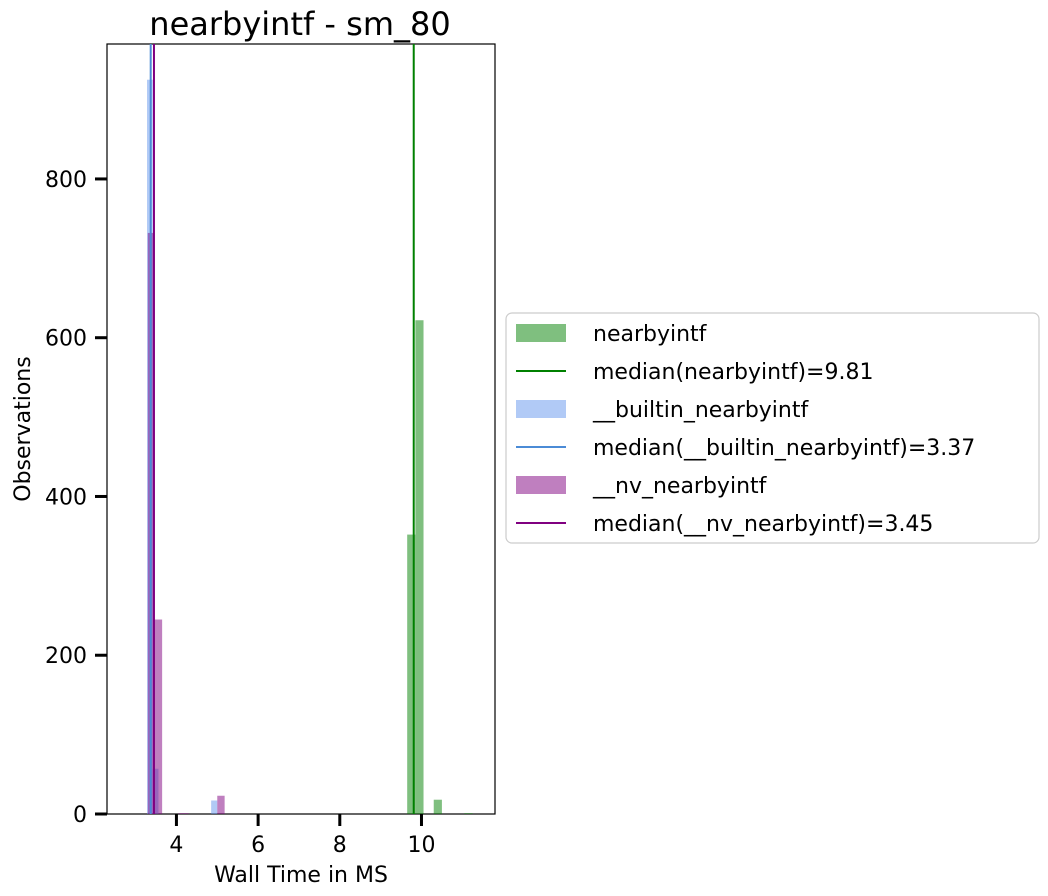 The height and width of the screenshot is (896, 1048). I want to click on x-tick-label-1: 6, so click(258, 845).